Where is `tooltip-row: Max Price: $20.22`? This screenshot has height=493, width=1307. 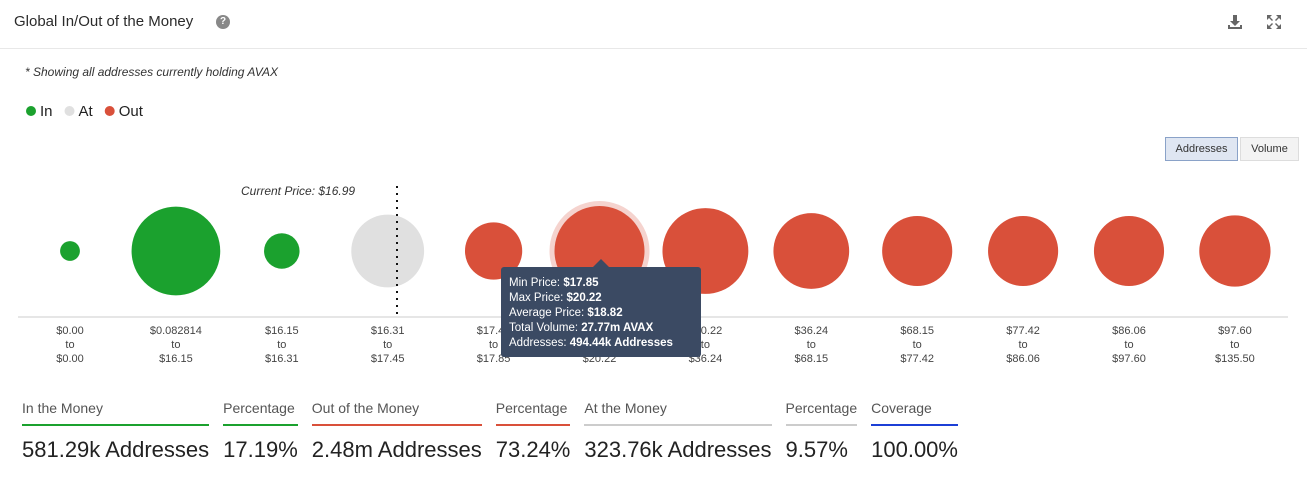
tooltip-row: Max Price: $20.22 is located at coordinates (601, 298).